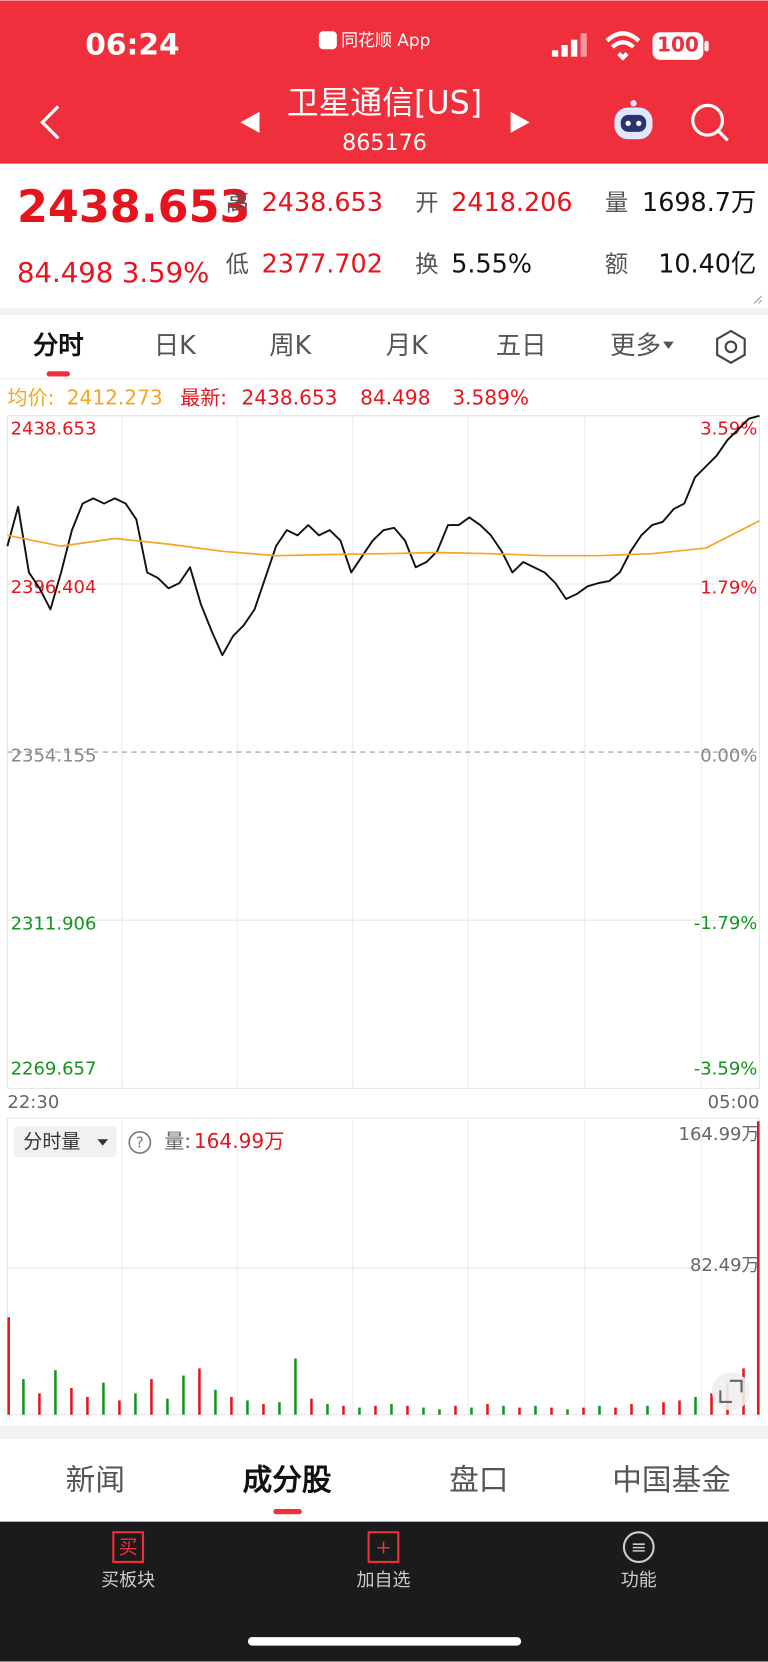 The height and width of the screenshot is (1662, 768). I want to click on avg-line, so click(383, 538).